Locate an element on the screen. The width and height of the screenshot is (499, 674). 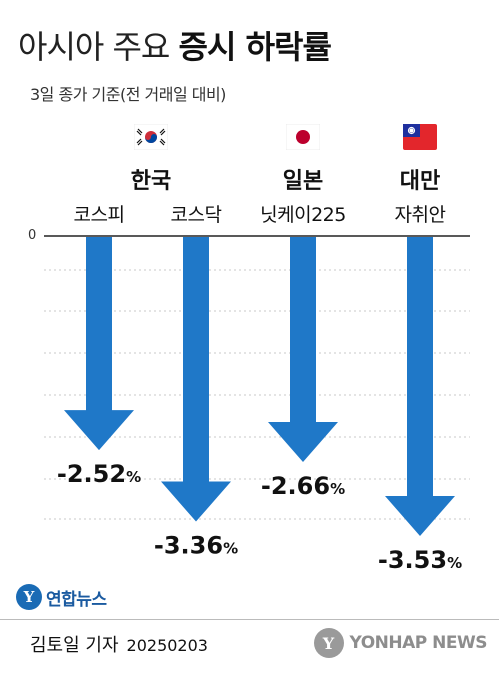
data-label-코스피: -2.52% is located at coordinates (99, 474).